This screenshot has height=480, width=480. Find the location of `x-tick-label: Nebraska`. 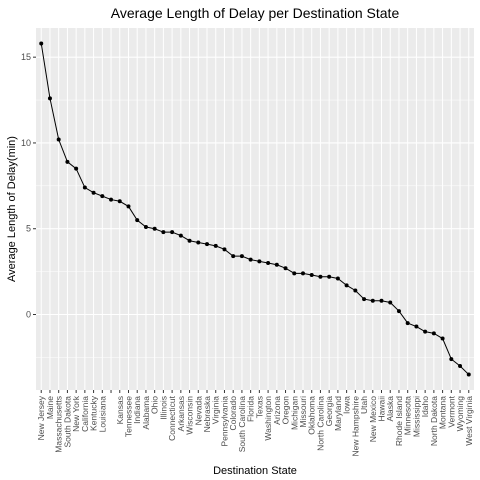

x-tick-label: Nebraska is located at coordinates (207, 414).